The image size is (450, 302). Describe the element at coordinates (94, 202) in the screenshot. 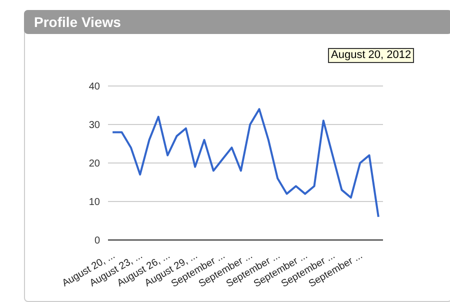

I see `y-tick-label: 10` at that location.